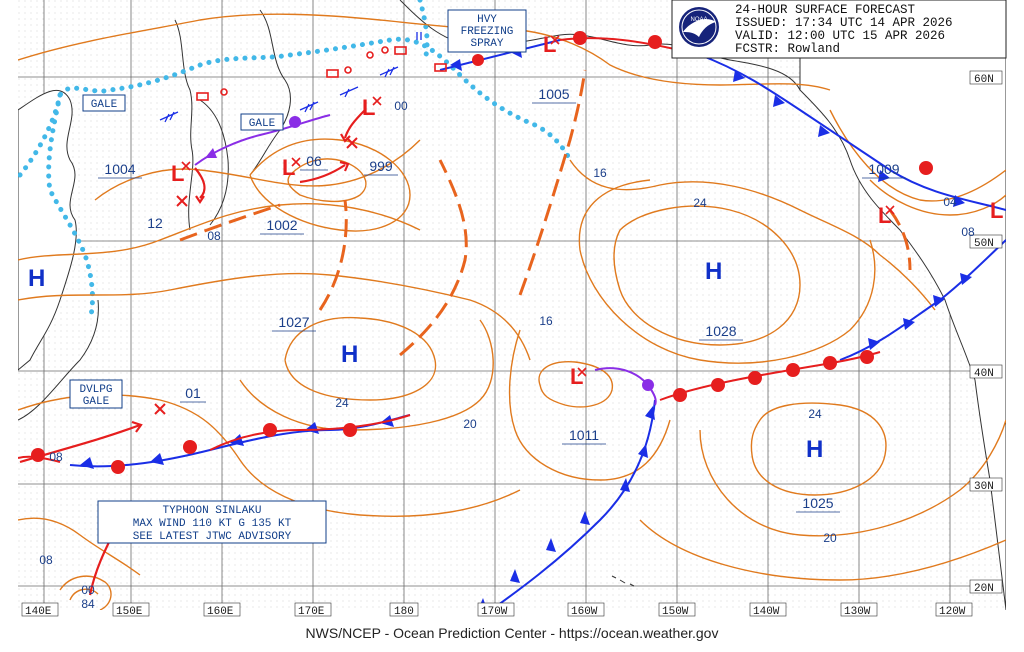 This screenshot has height=652, width=1024. What do you see at coordinates (844, 23) in the screenshot?
I see `header-issued: ISSUED: 17:34 UTC 14 APR 2026` at bounding box center [844, 23].